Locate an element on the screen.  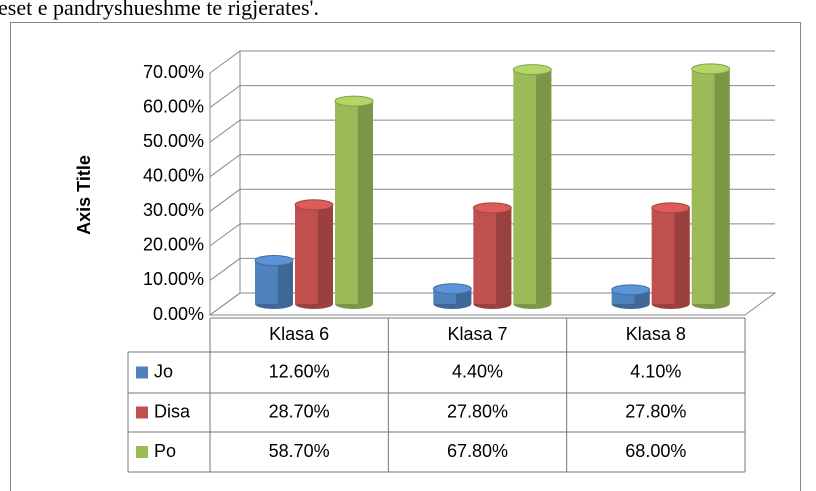
legend-label: Jo is located at coordinates (163, 371).